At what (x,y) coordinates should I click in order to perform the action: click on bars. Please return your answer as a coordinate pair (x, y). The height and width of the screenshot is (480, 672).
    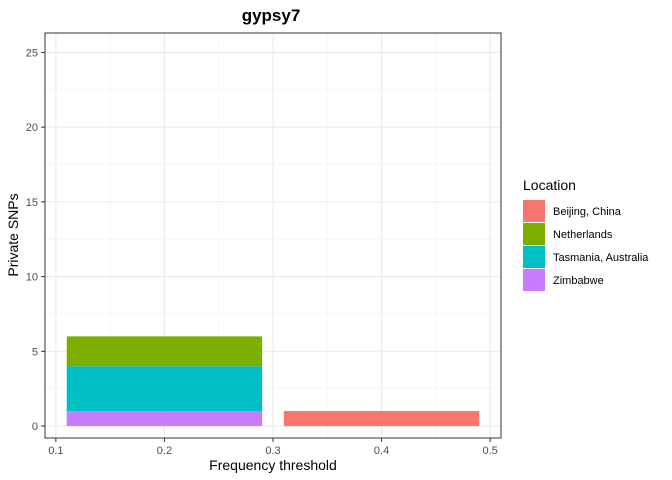
    Looking at the image, I should click on (273, 381).